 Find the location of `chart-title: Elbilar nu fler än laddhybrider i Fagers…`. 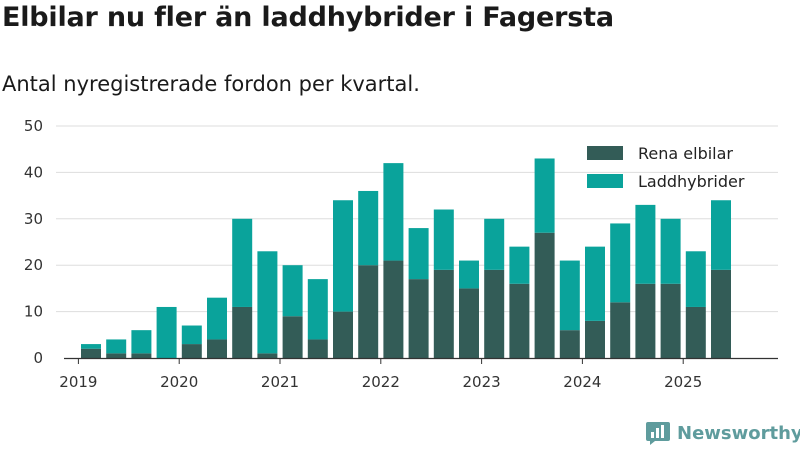

chart-title: Elbilar nu fler än laddhybrider i Fagers… is located at coordinates (308, 17).